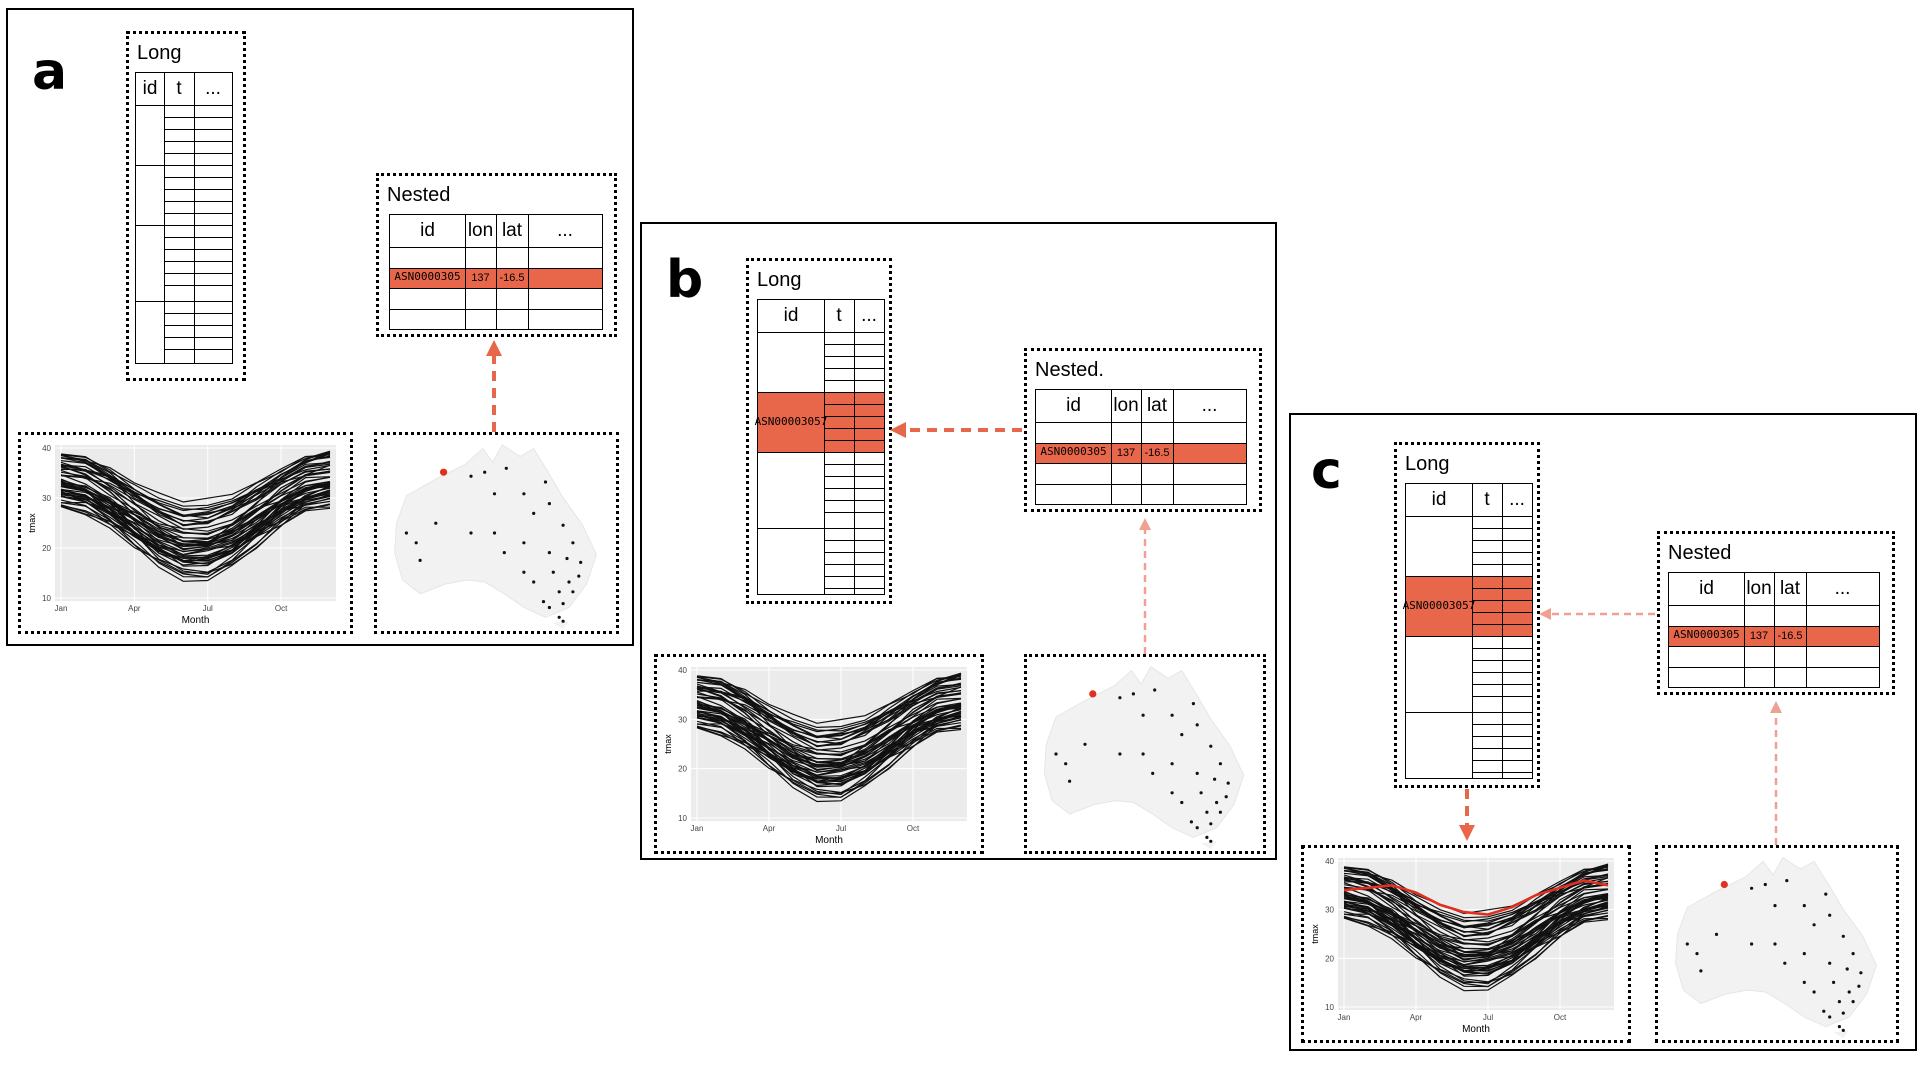 The height and width of the screenshot is (1080, 1920). I want to click on arrows-panel-c, so click(1620, 726).